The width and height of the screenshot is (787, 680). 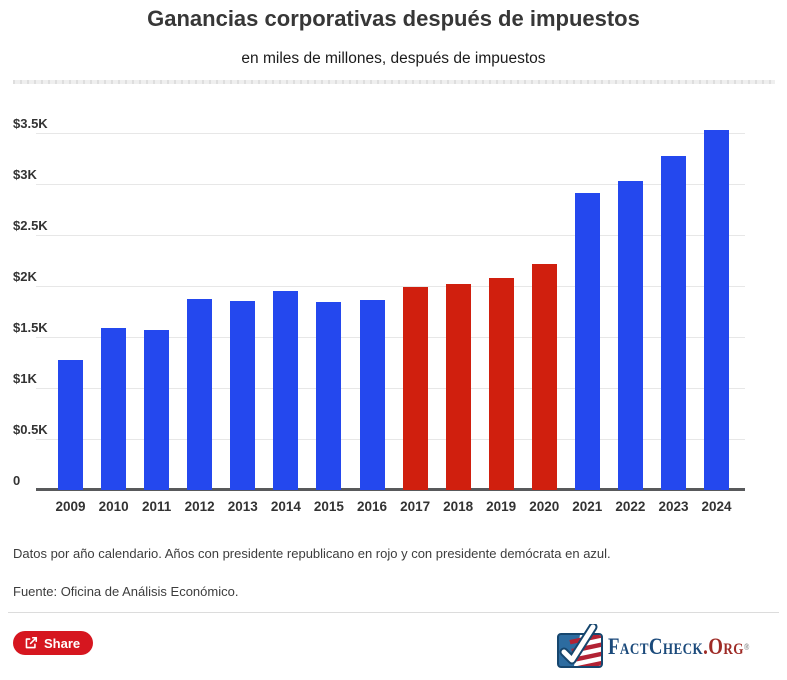 I want to click on x-tick-label-2015: 2015, so click(x=328, y=506).